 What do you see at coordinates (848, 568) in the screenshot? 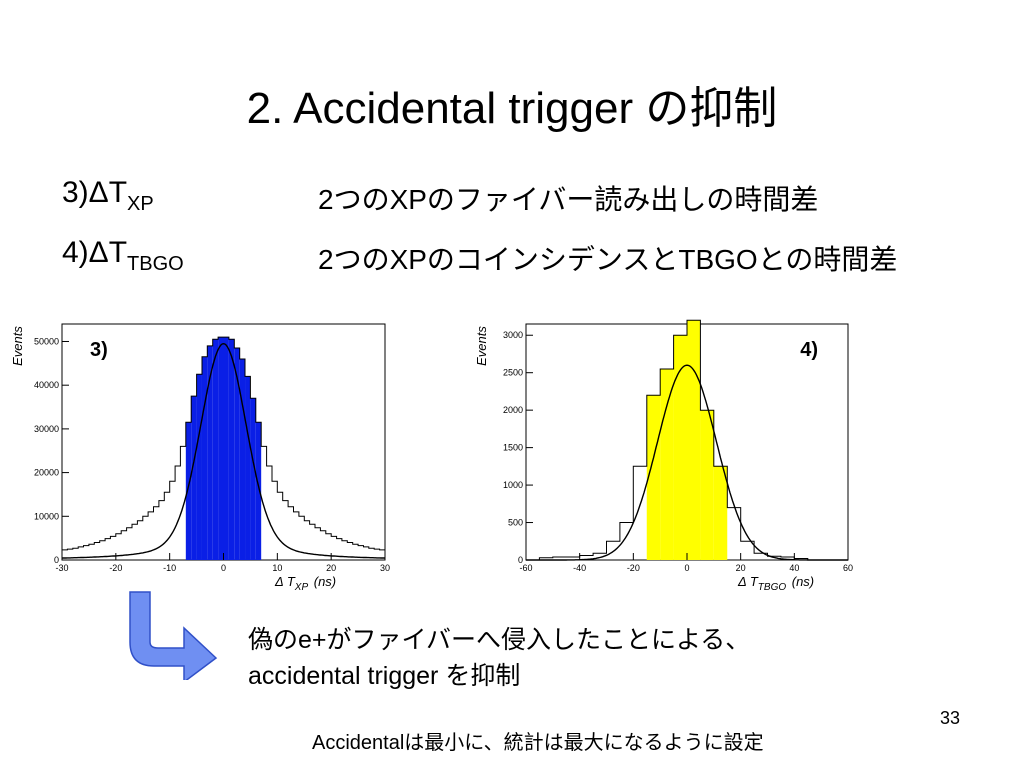
I see `x-tick-label: 60` at bounding box center [848, 568].